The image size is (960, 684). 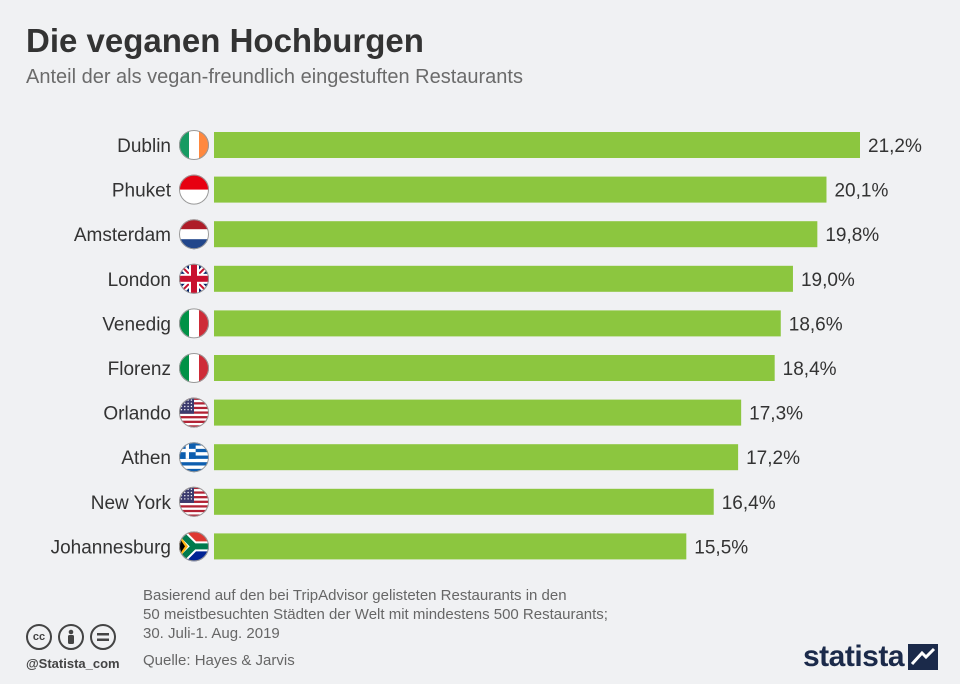 I want to click on category-label: New York, so click(x=131, y=503).